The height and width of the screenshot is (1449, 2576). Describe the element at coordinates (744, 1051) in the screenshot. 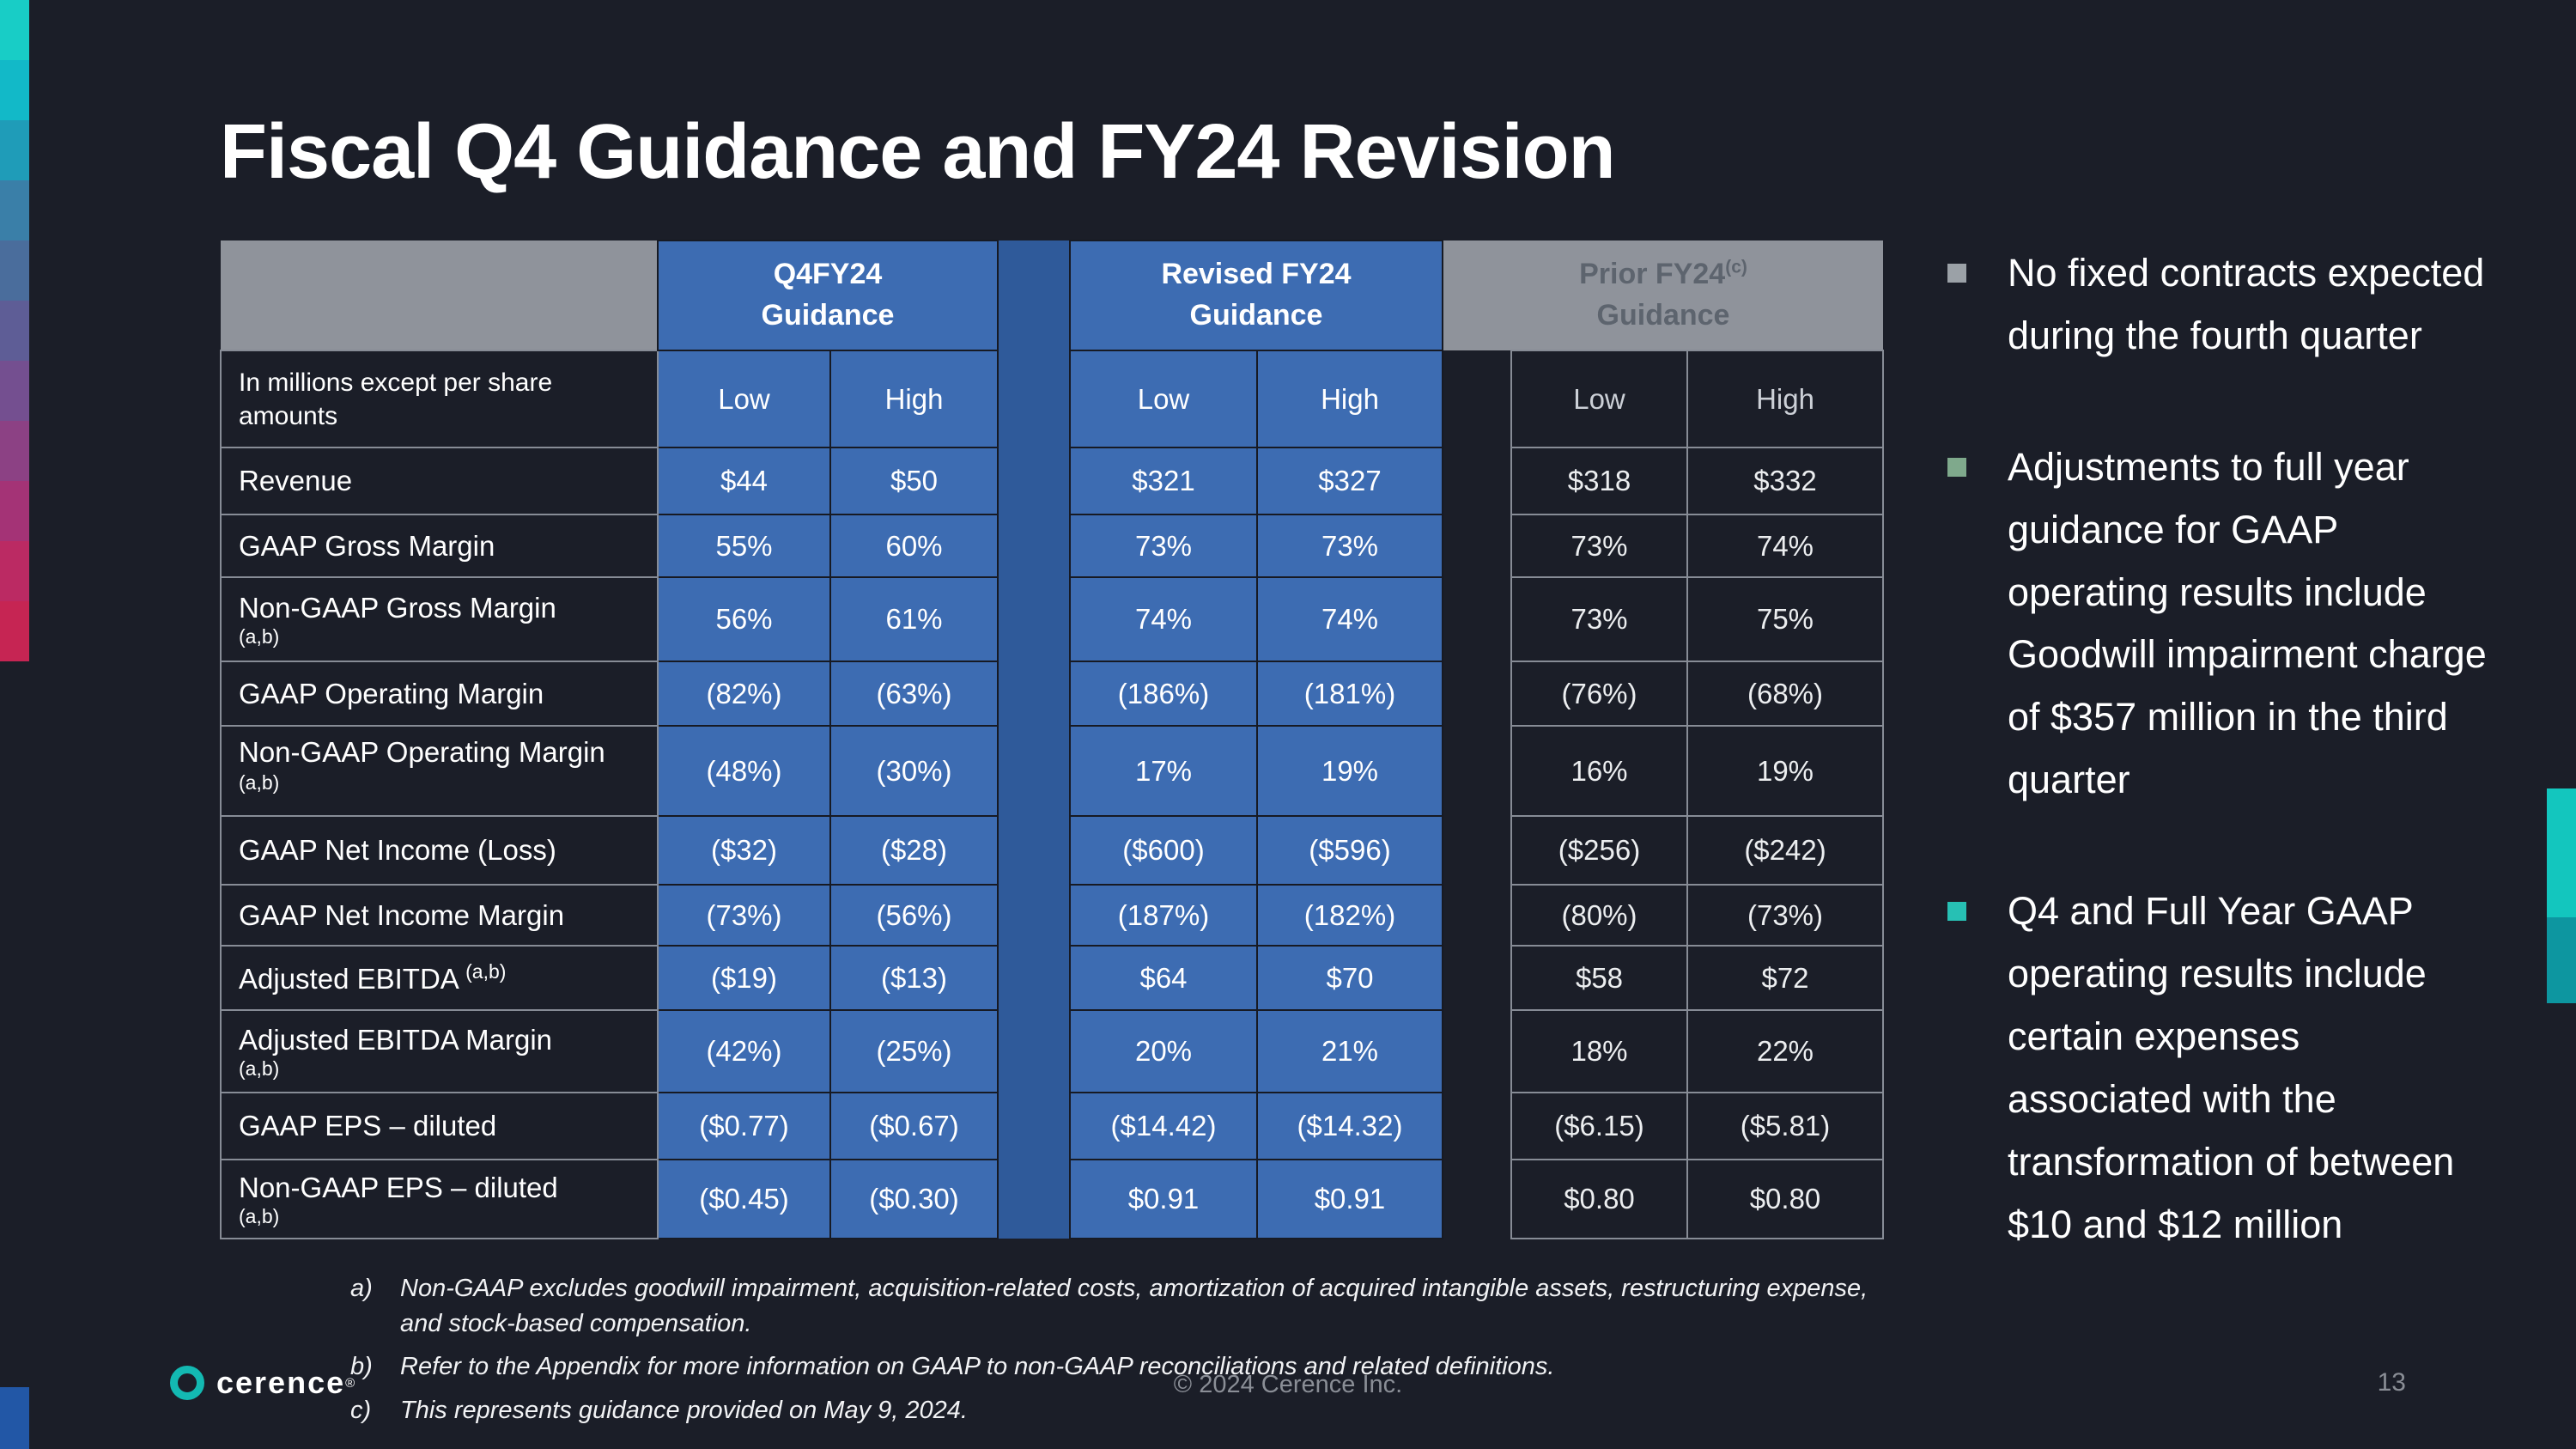

I see `value-cell: (42%)` at that location.